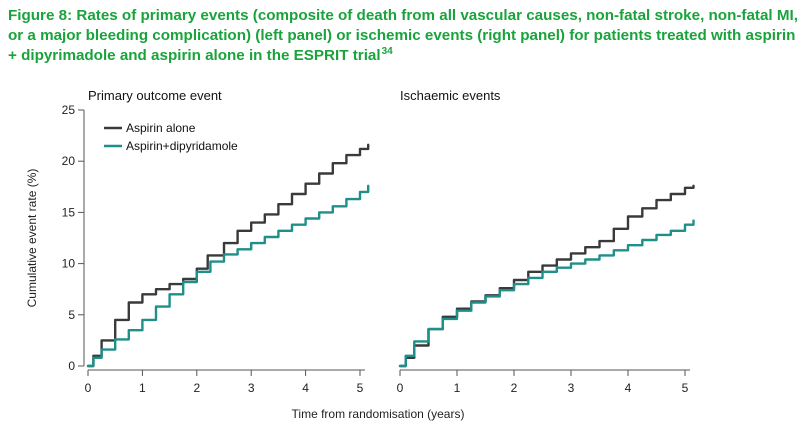  I want to click on figure-reference: 34, so click(387, 51).